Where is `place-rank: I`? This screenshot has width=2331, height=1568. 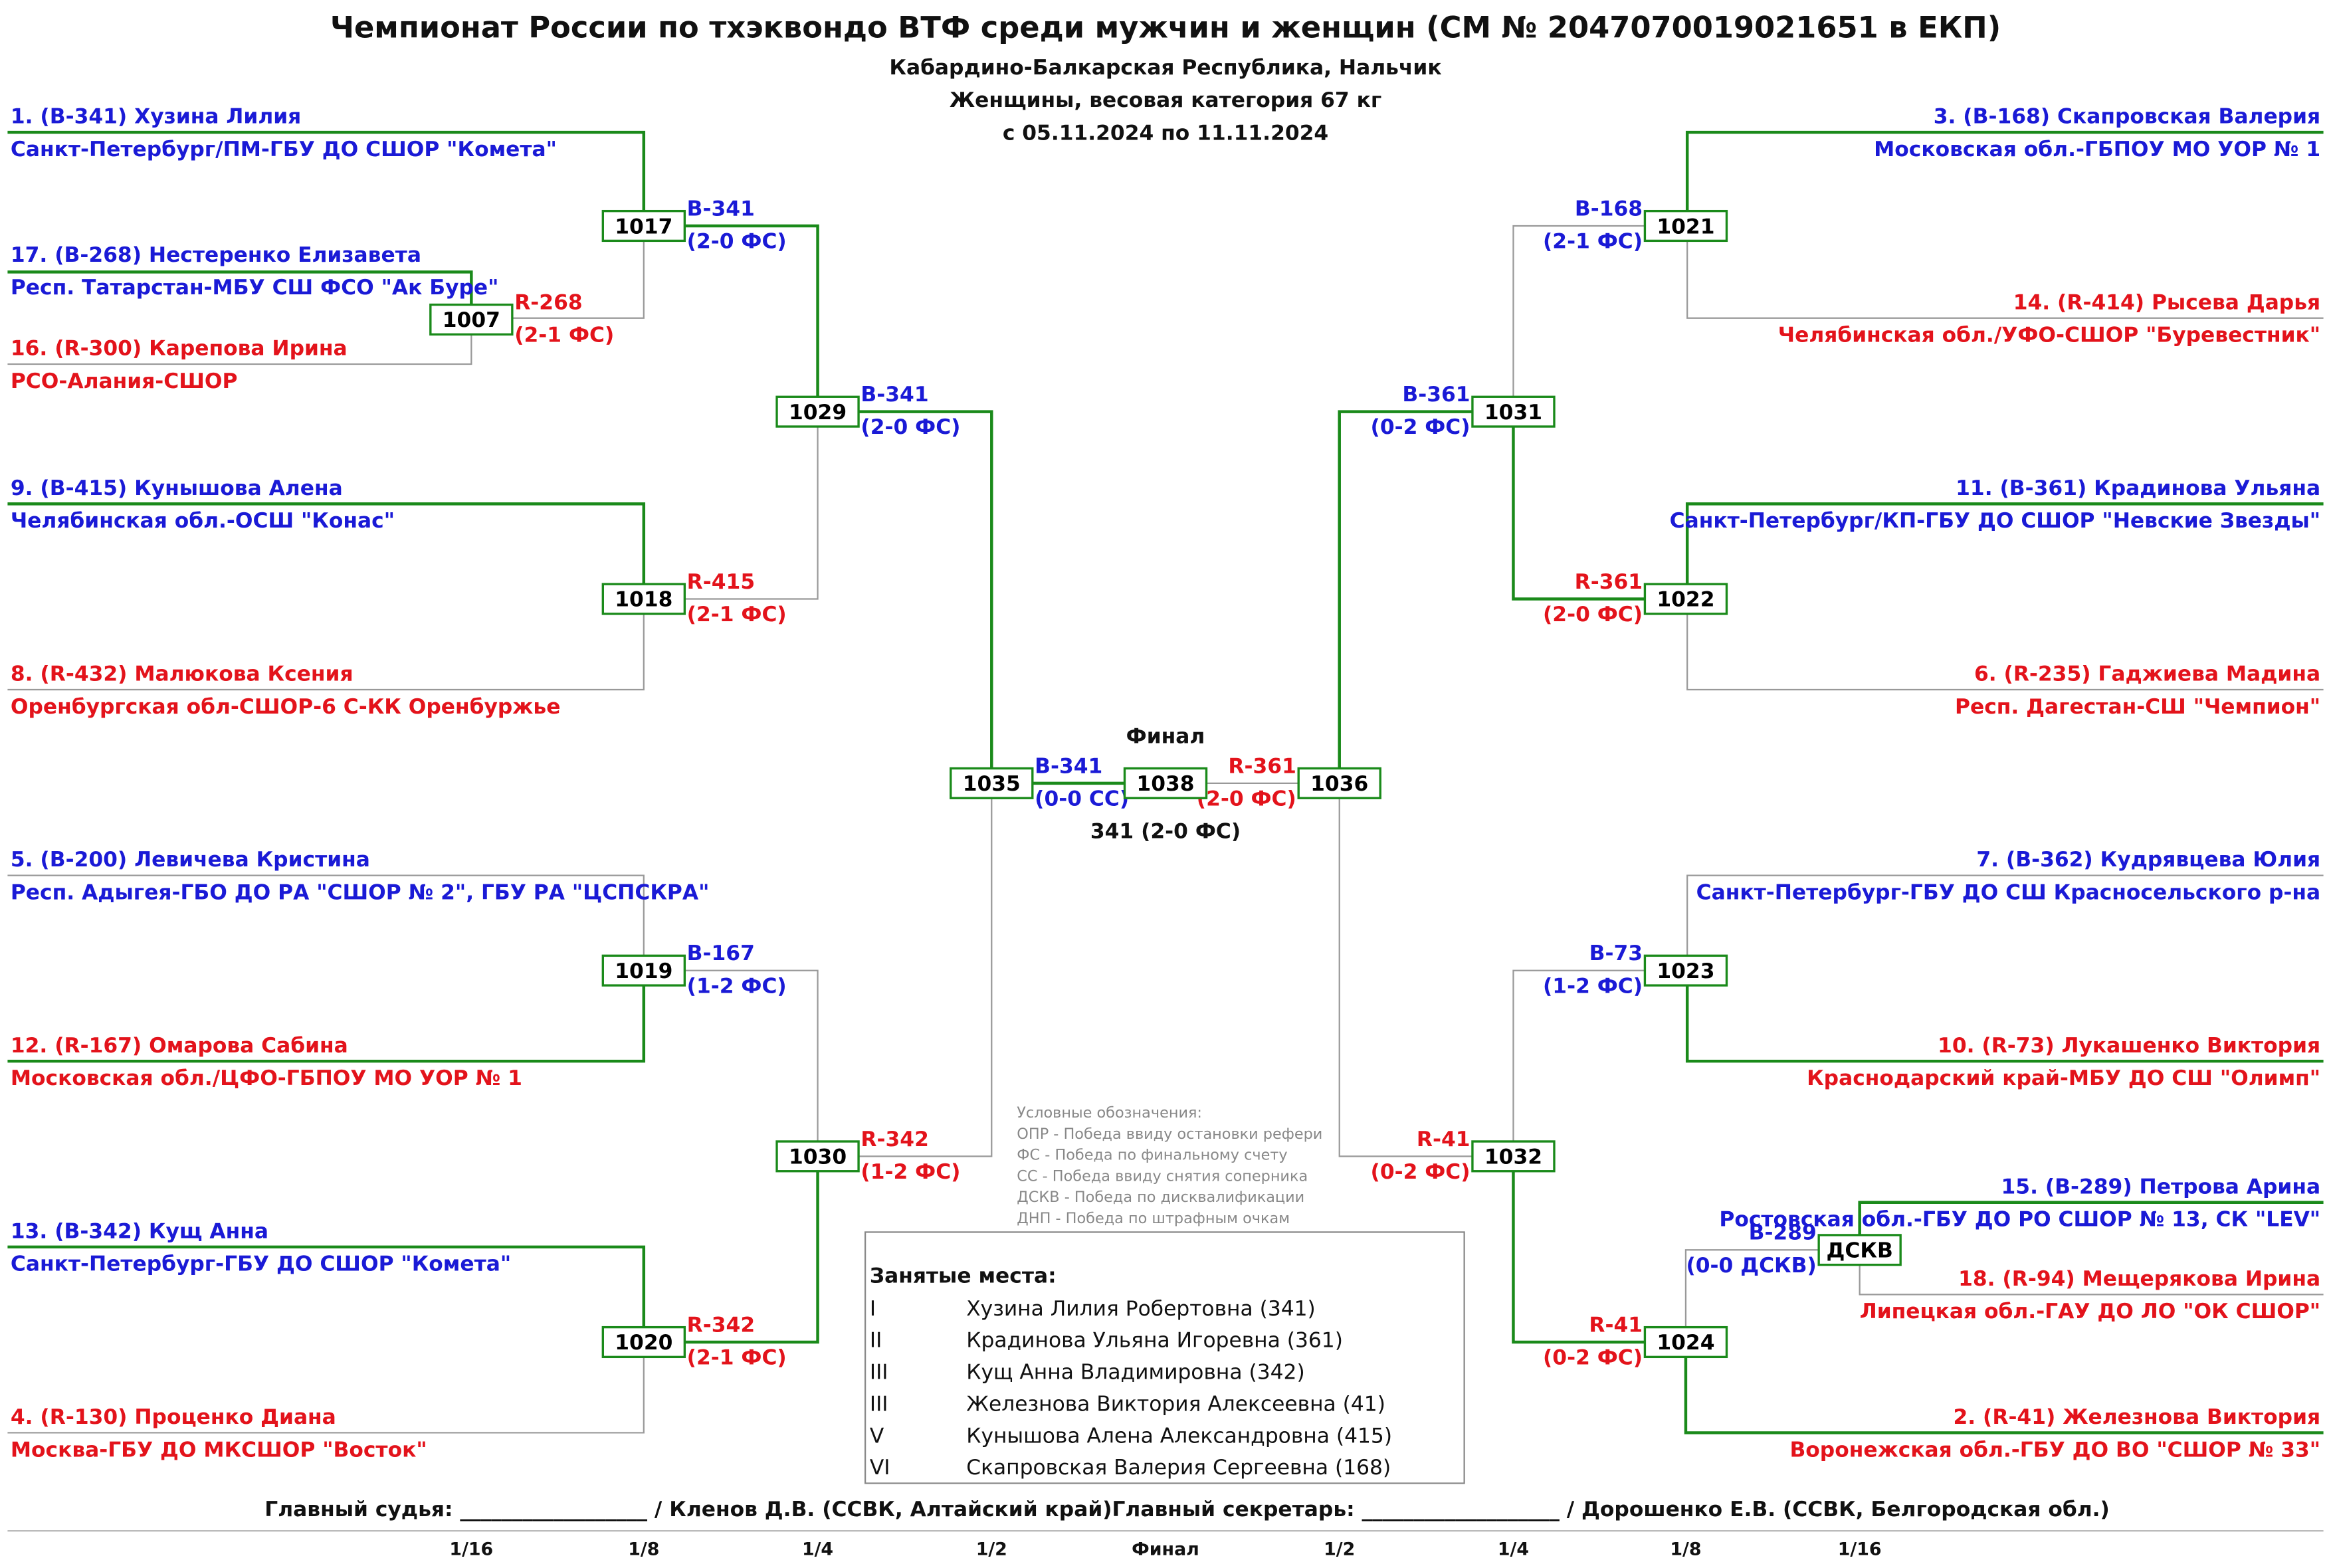
place-rank: I is located at coordinates (873, 1309).